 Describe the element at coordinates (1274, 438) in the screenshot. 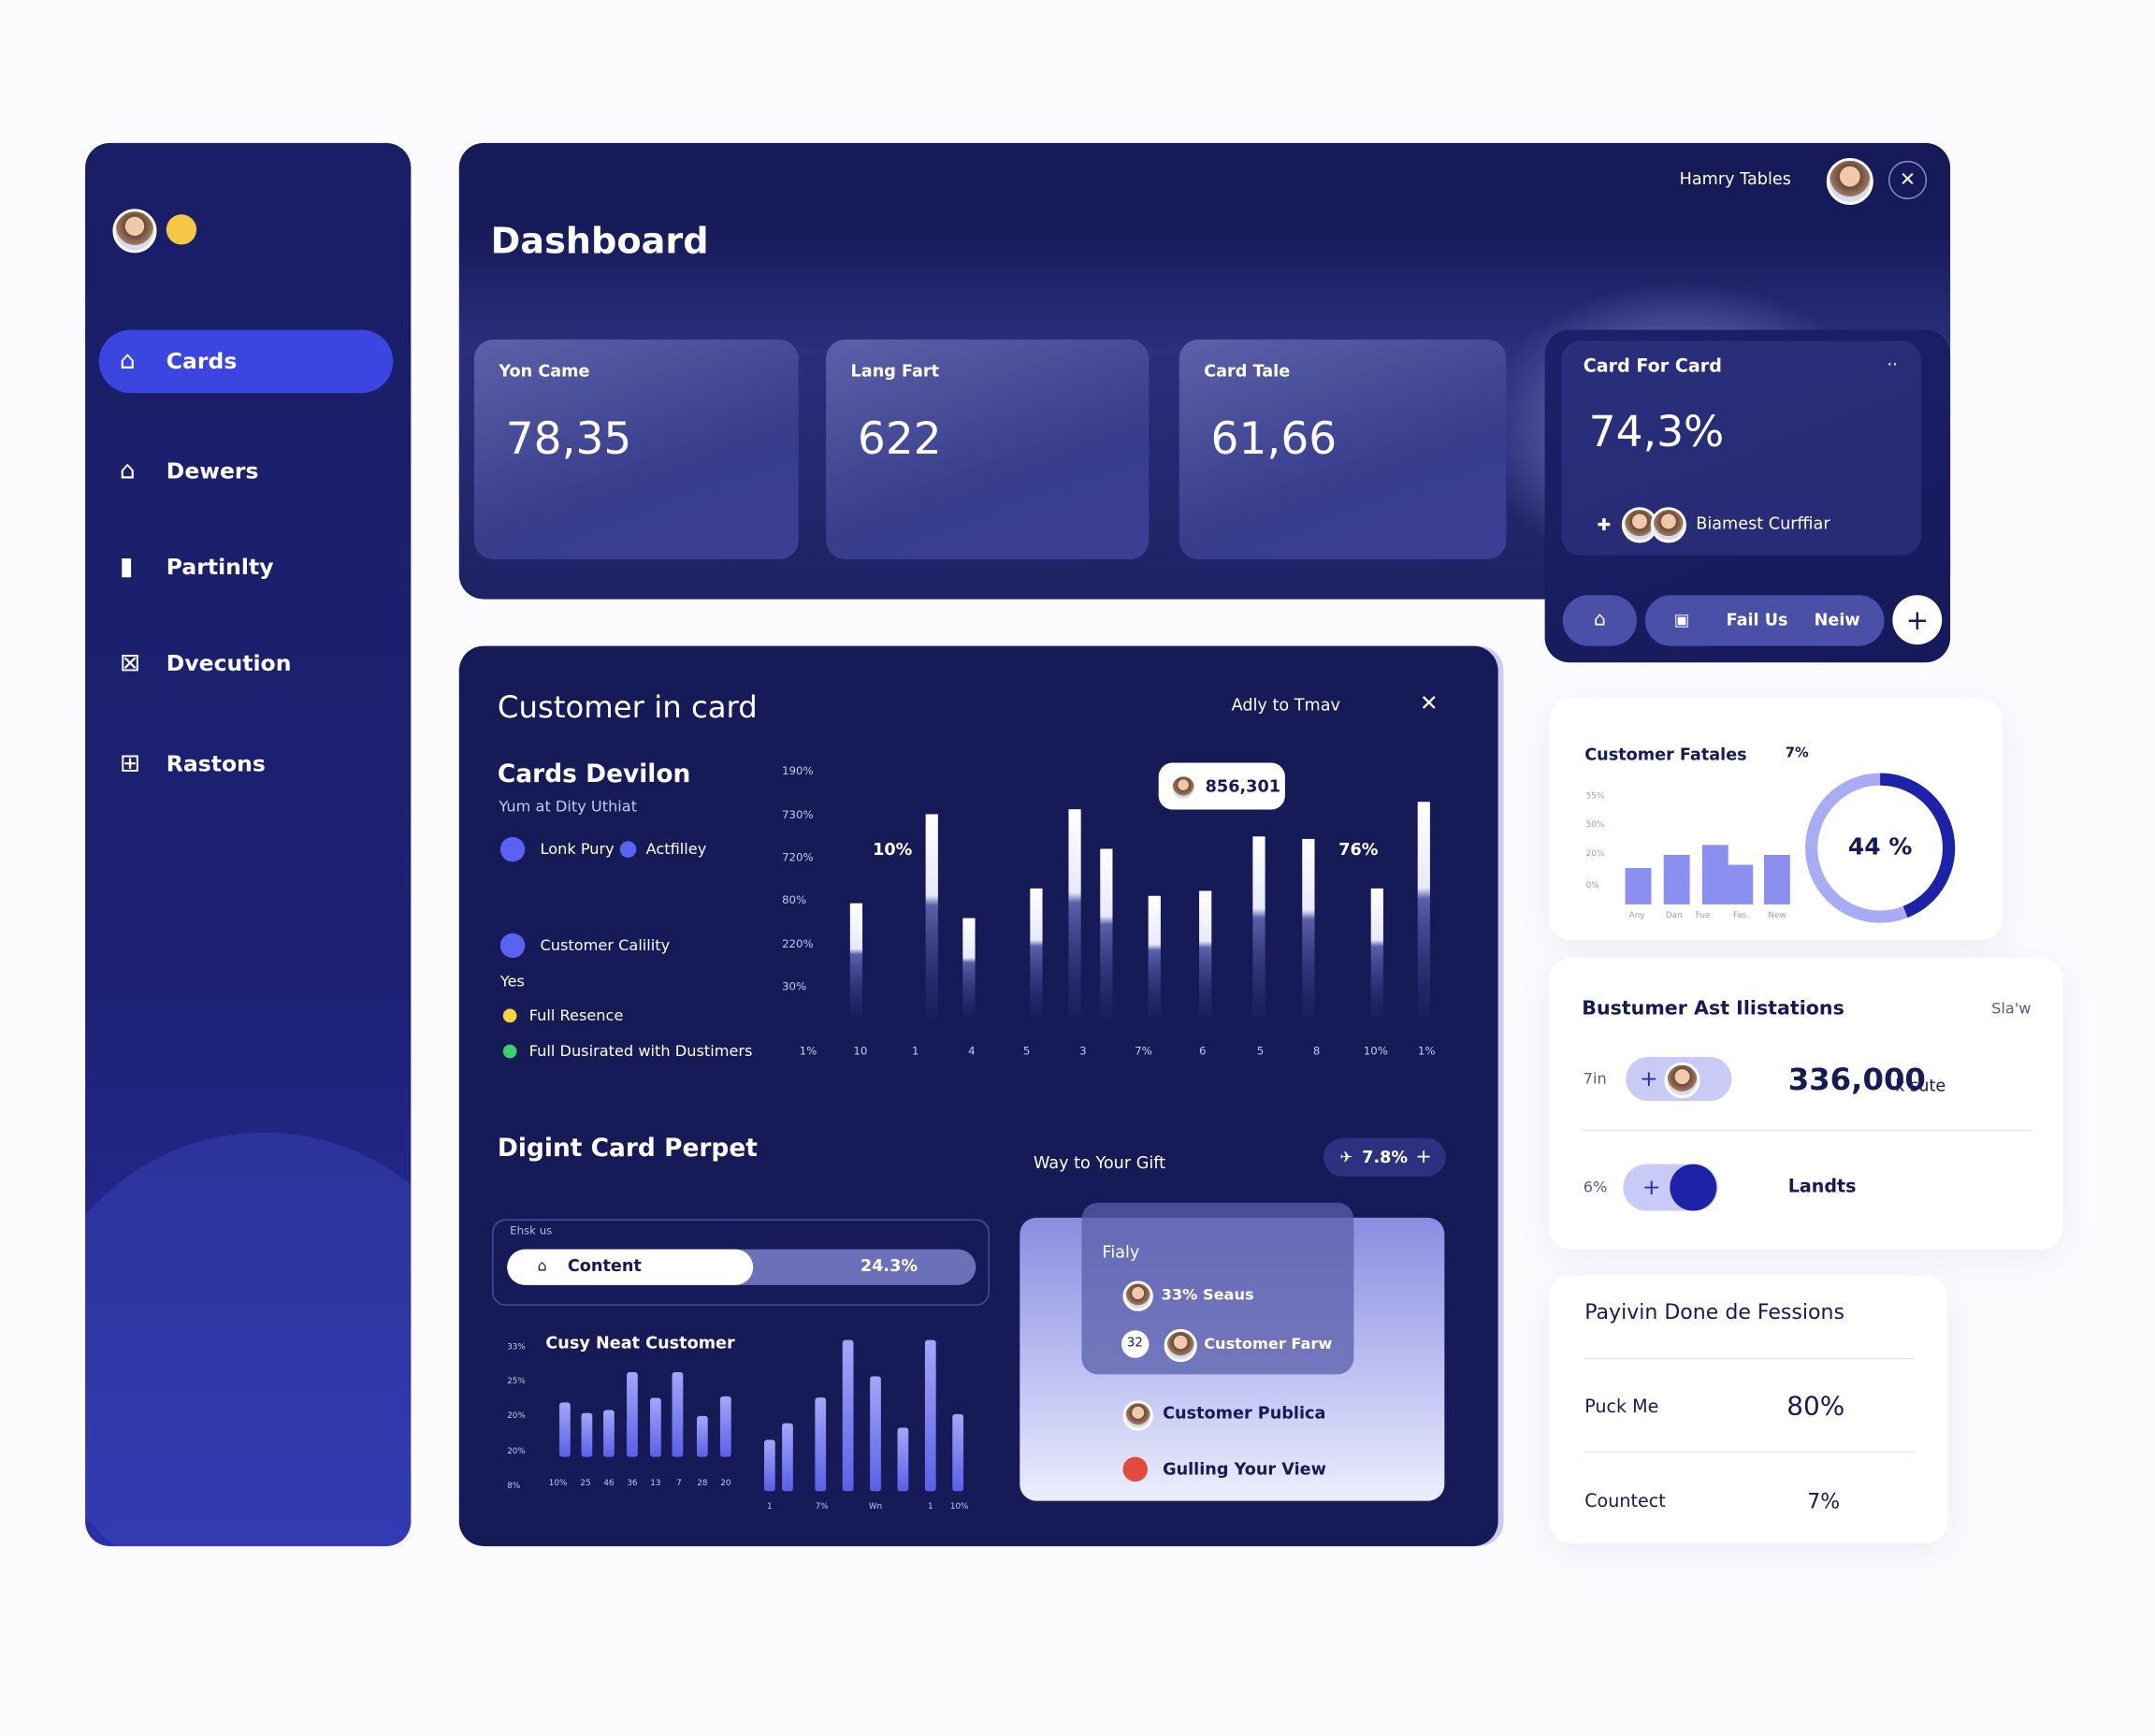

I see `stat-value: 61,66` at that location.